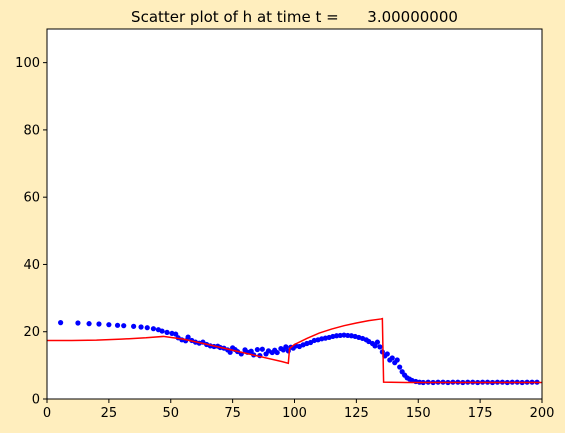 This screenshot has width=565, height=433. What do you see at coordinates (47, 413) in the screenshot?
I see `x-tick-label: 0` at bounding box center [47, 413].